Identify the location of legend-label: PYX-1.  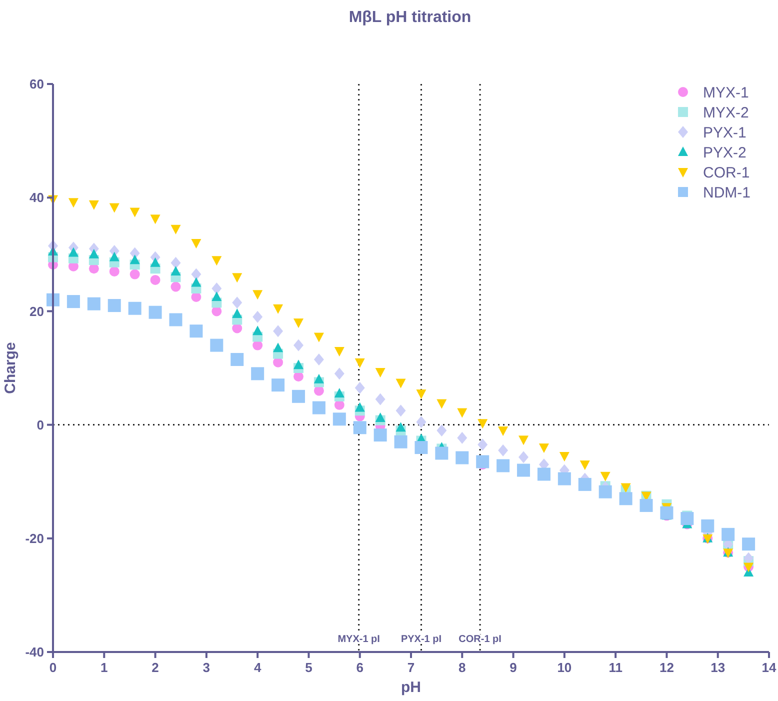
(724, 133).